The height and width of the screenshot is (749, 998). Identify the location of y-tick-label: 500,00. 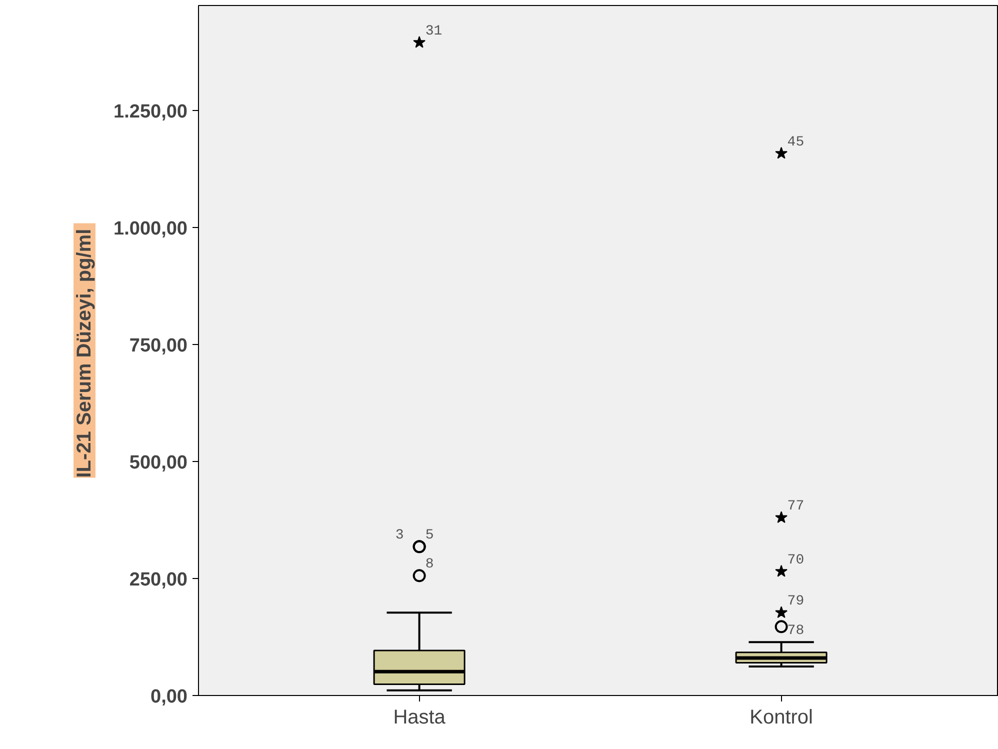
(158, 463).